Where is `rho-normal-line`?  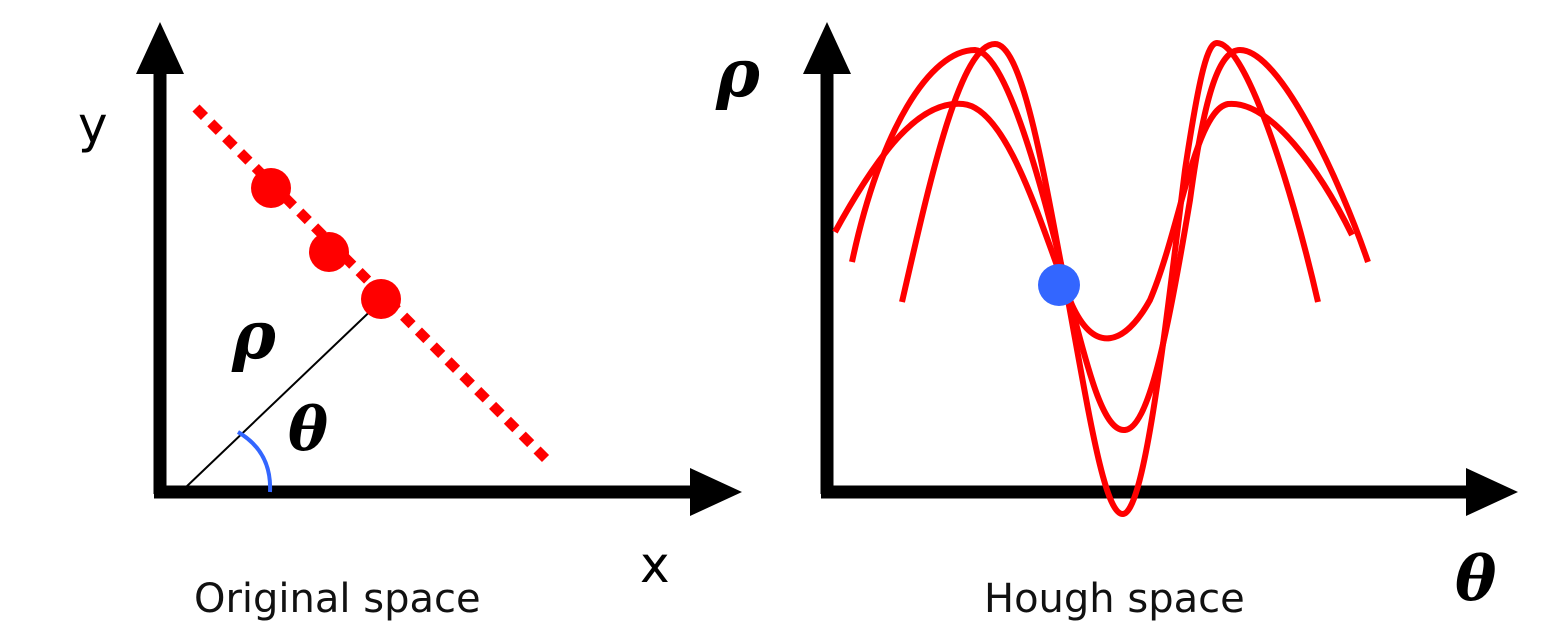 rho-normal-line is located at coordinates (283, 394).